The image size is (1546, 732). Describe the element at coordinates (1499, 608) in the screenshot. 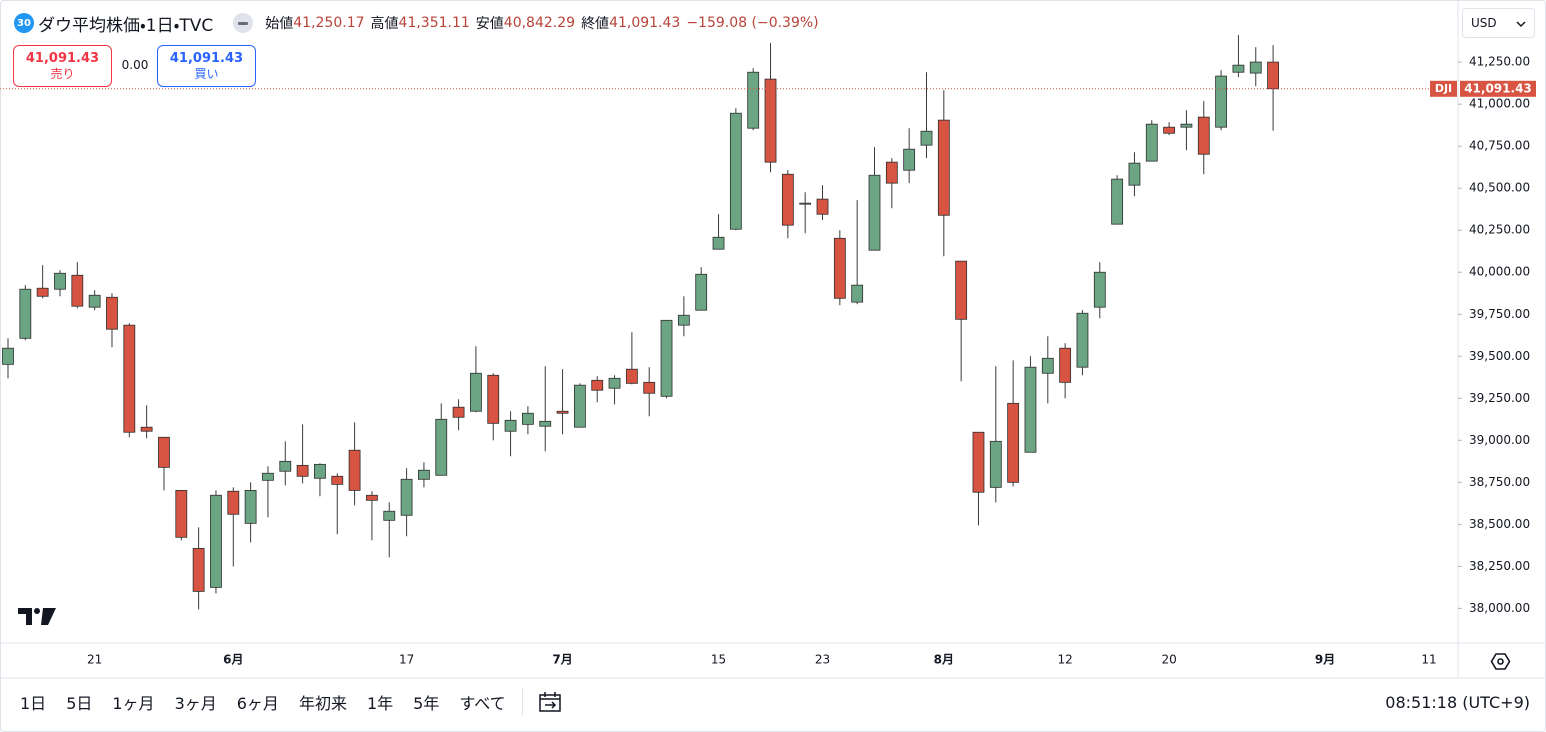

I see `y-tick-label: 38,000.00` at that location.